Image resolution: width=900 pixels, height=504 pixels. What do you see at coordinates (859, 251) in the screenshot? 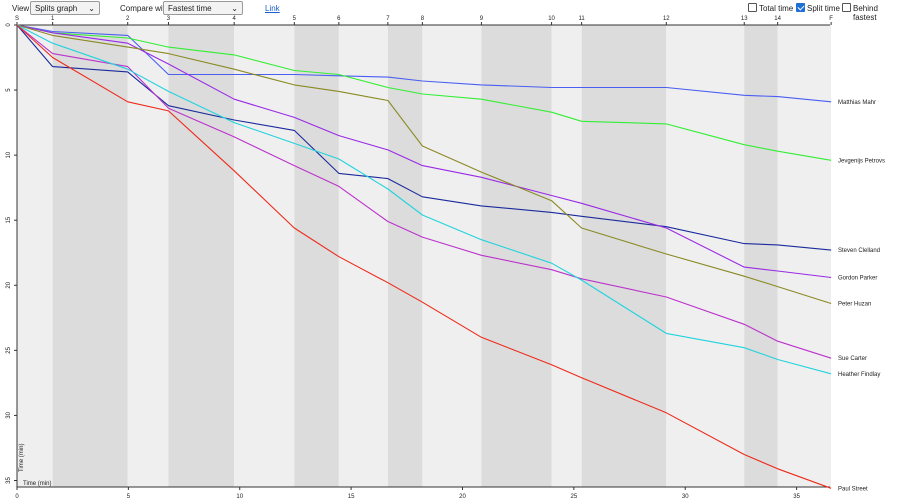
I see `series-label: Steven Clelland` at bounding box center [859, 251].